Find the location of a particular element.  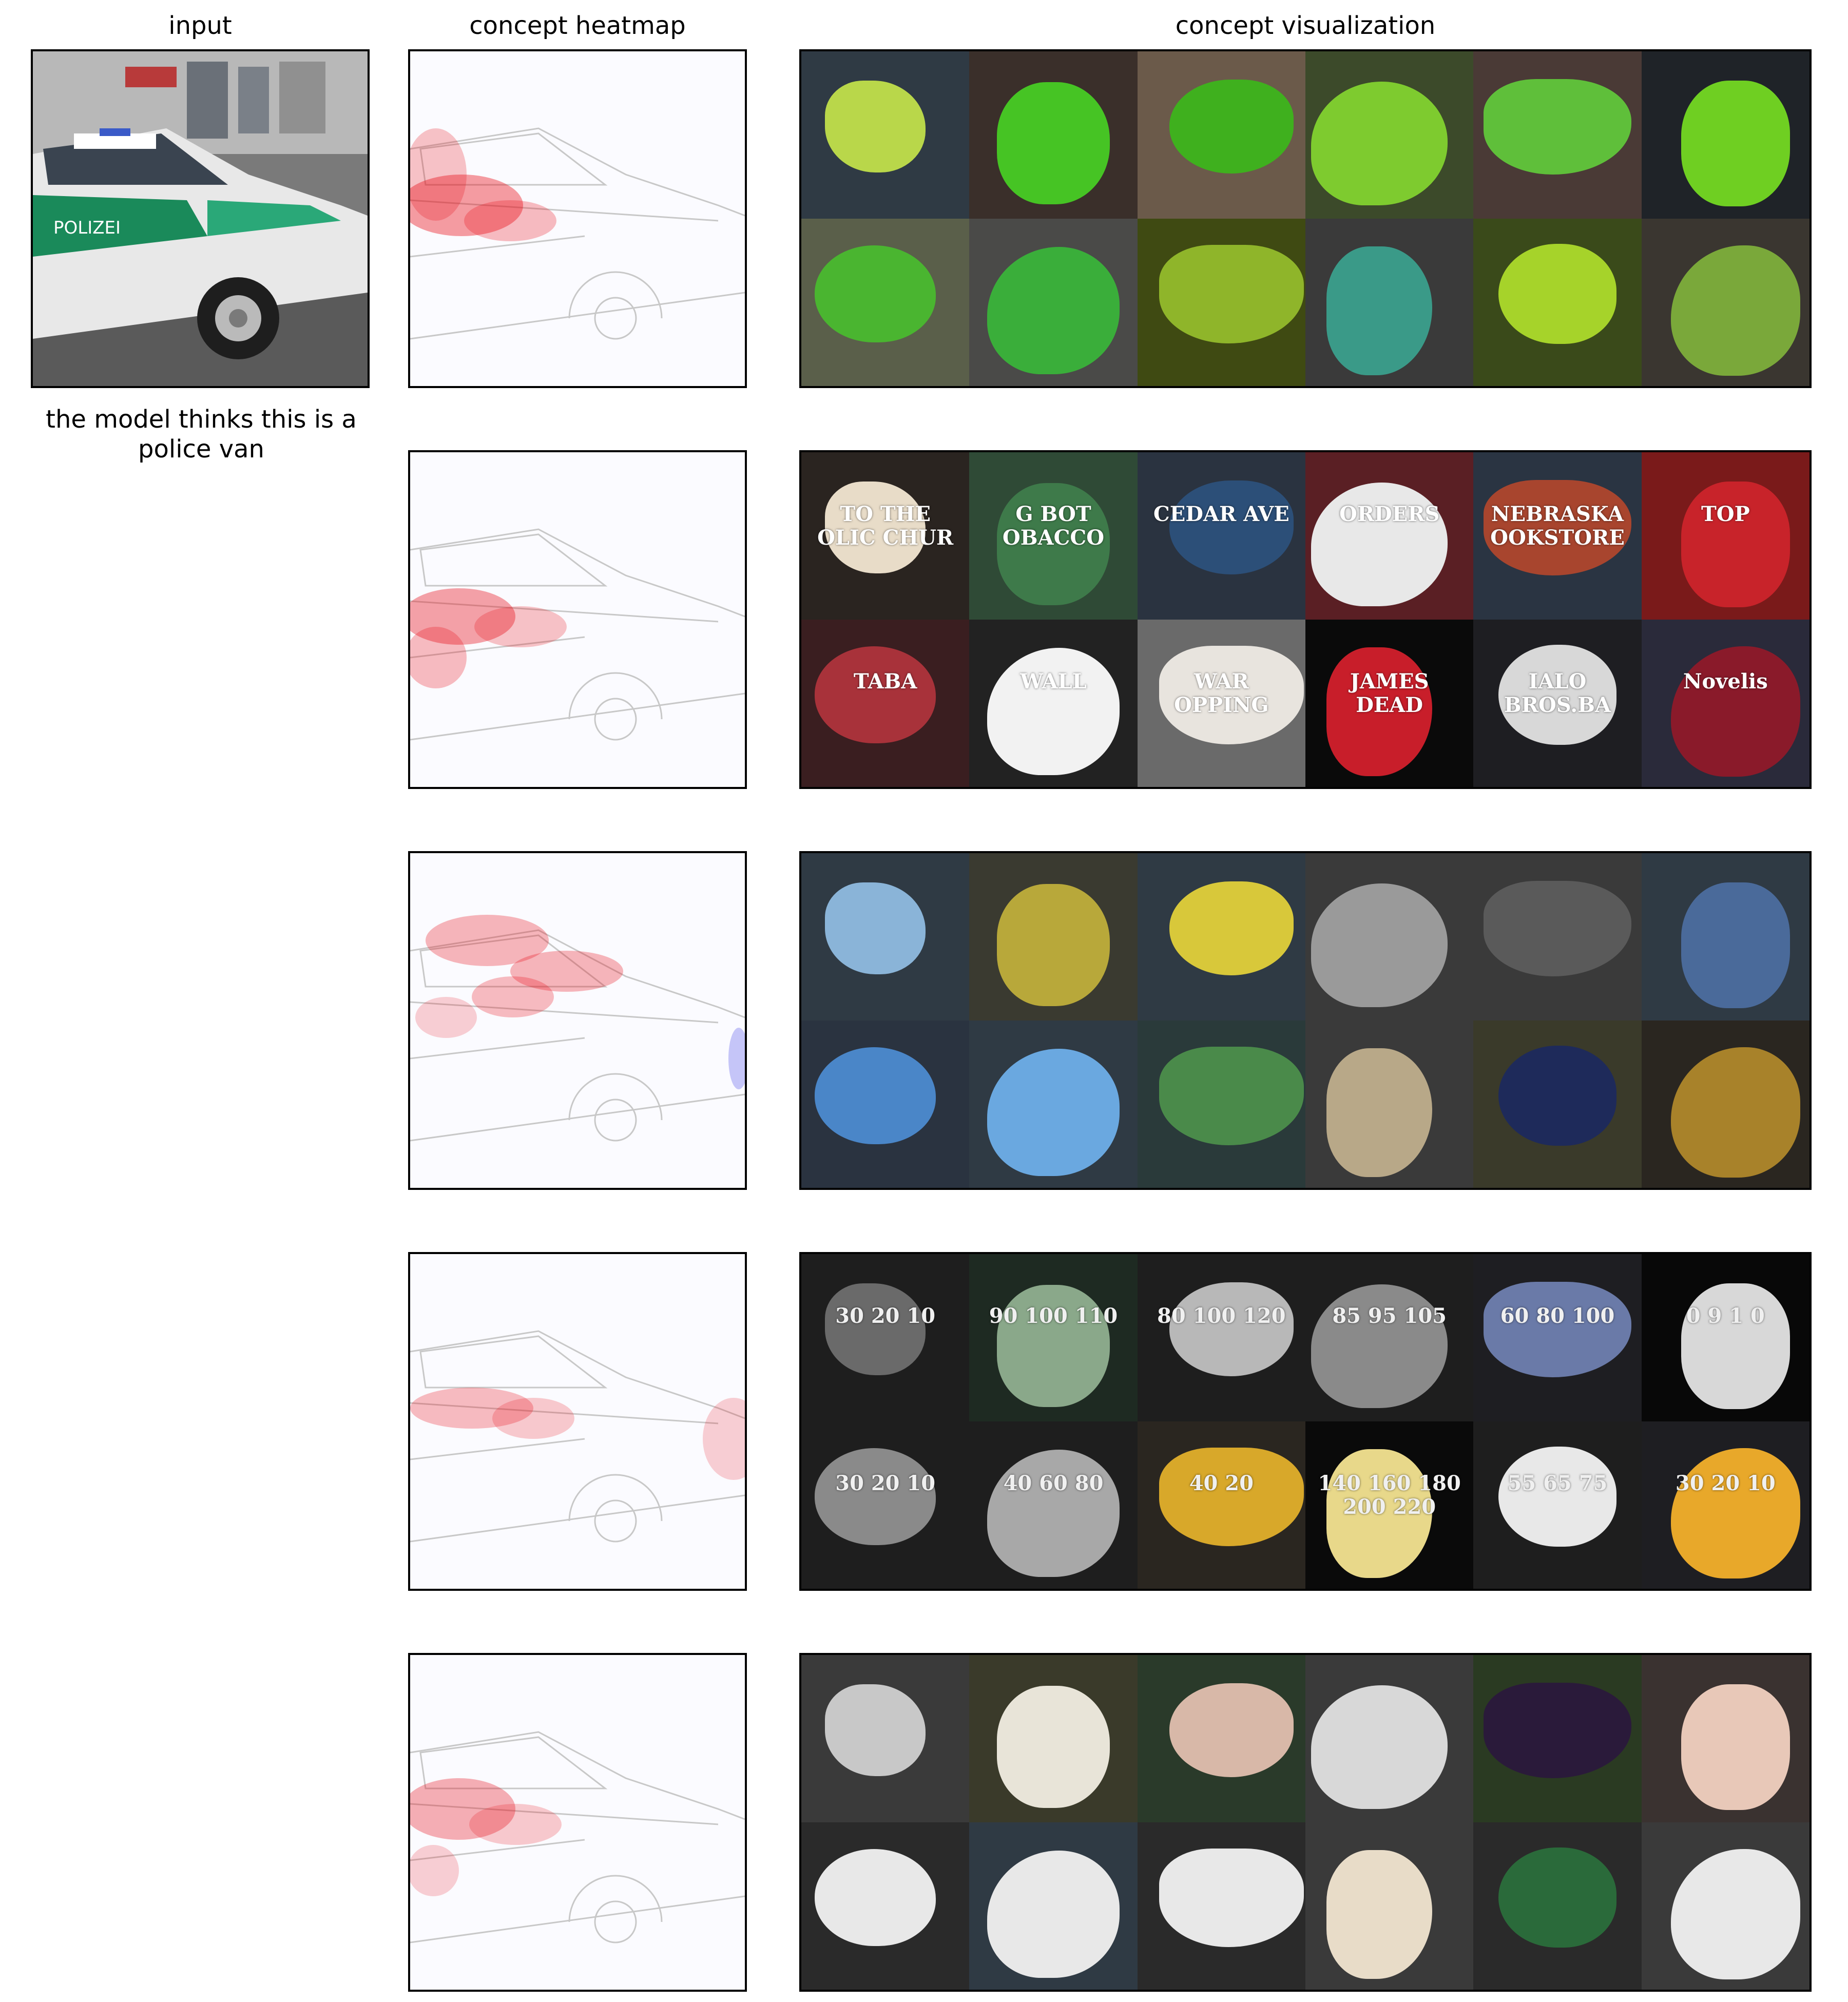

heatmap-column-title: concept heatmap is located at coordinates (577, 25).